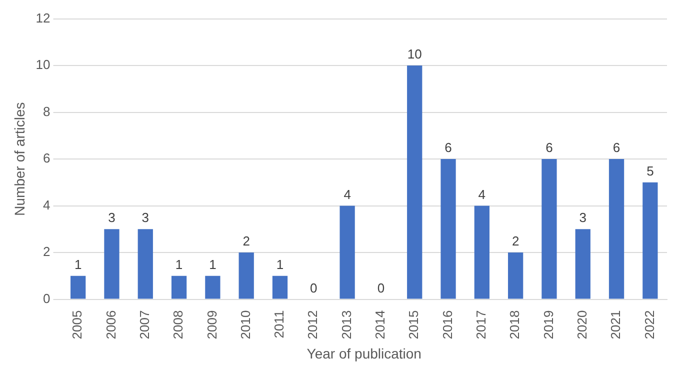 Image resolution: width=685 pixels, height=375 pixels. Describe the element at coordinates (514, 325) in the screenshot. I see `x-tick-label: 2018` at that location.